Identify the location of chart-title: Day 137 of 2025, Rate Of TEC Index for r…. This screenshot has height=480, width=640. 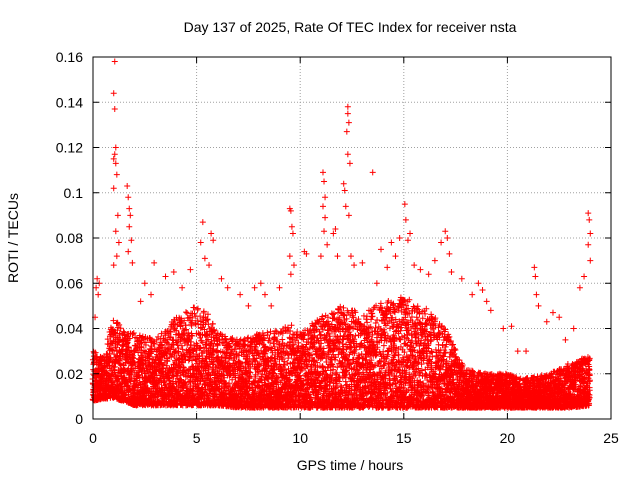
(350, 27).